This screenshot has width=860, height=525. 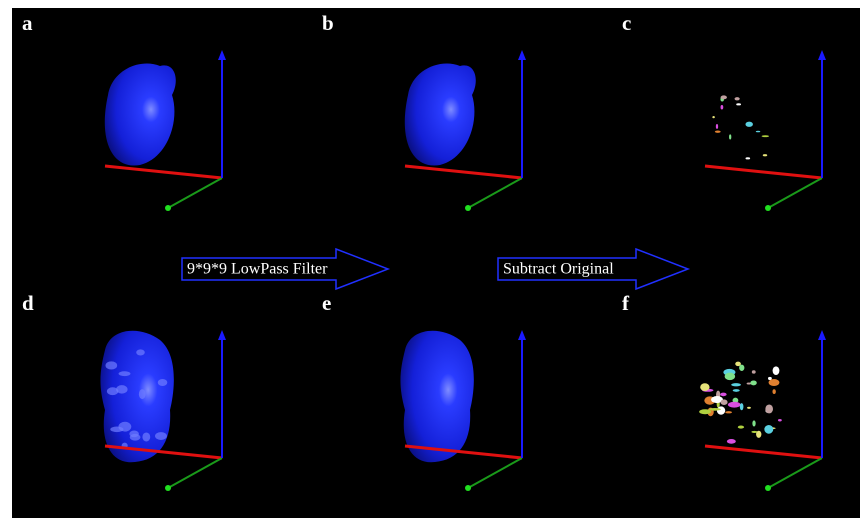 I want to click on panel: a, so click(x=124, y=111).